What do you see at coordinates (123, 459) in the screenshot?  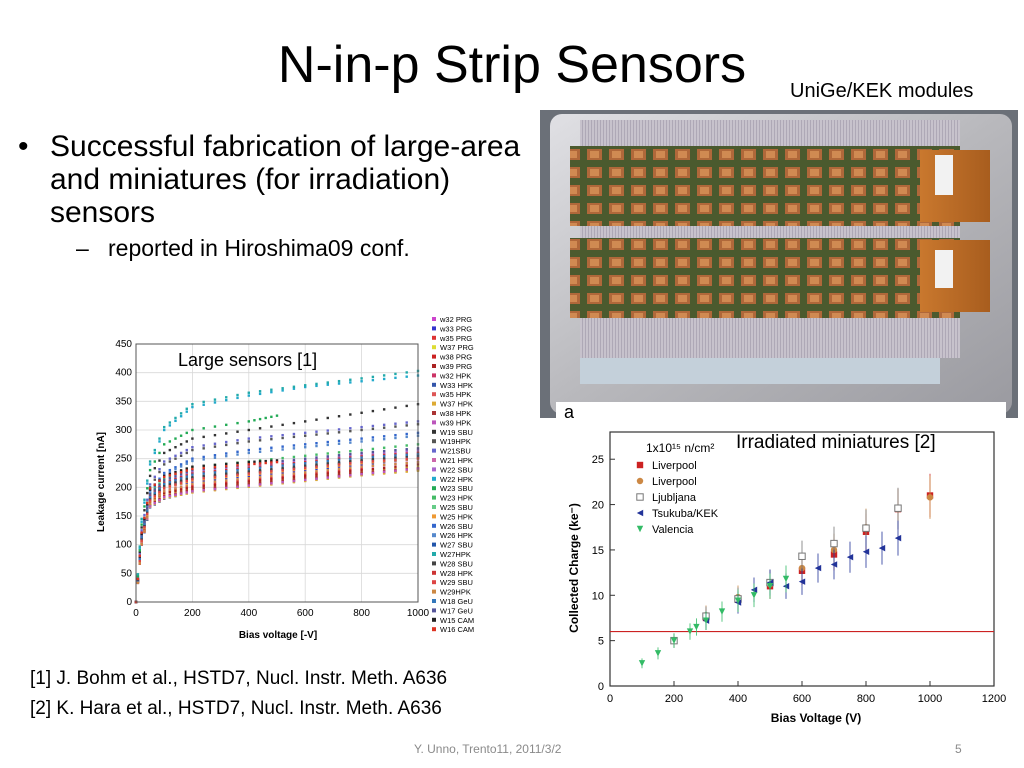 I see `y-tick-label: 250` at bounding box center [123, 459].